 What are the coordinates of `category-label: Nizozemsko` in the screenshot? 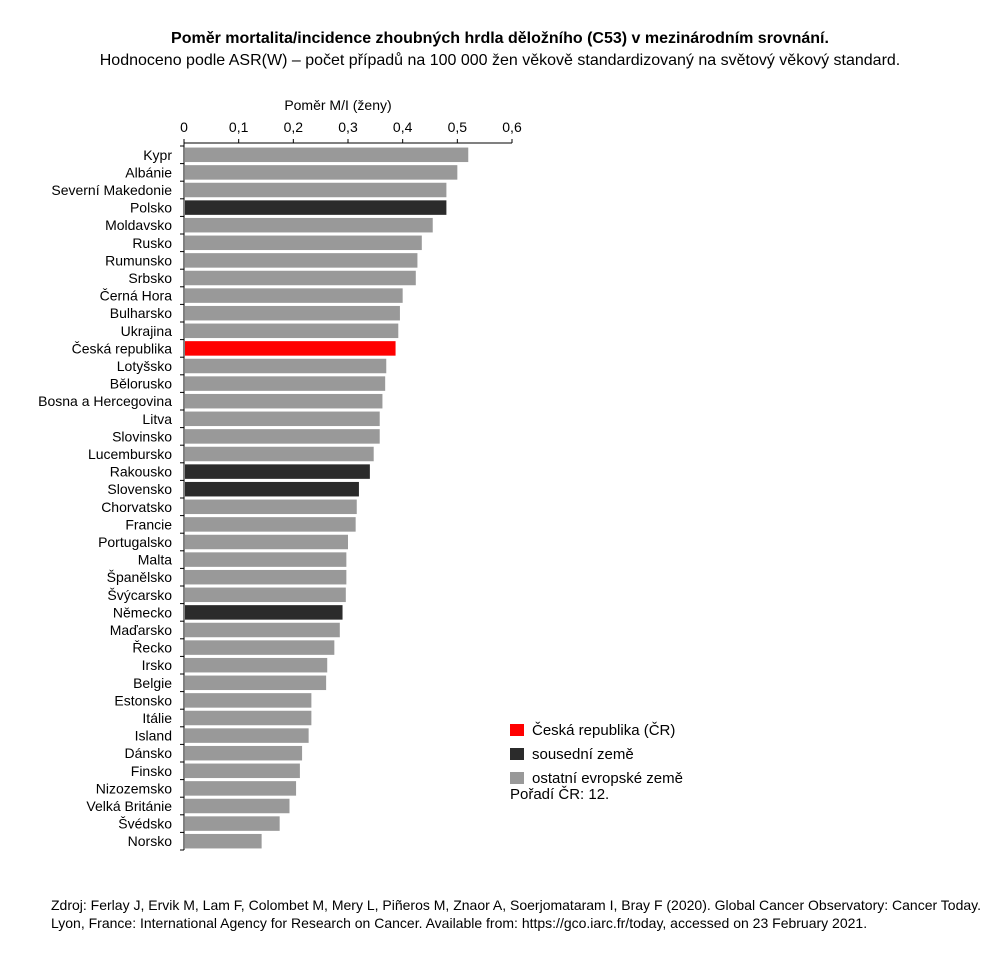 It's located at (134, 788).